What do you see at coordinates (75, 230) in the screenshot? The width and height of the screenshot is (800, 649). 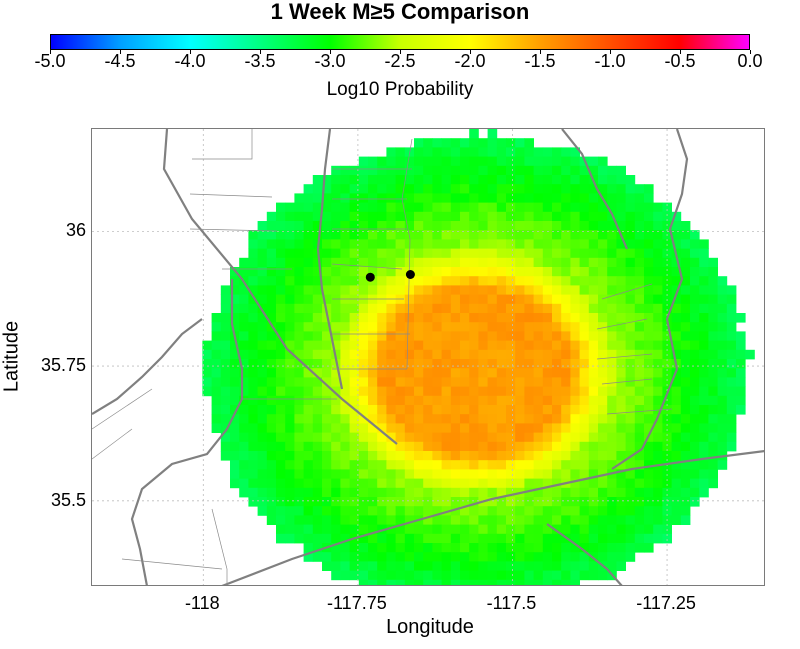 I see `y-tick-label: 36` at bounding box center [75, 230].